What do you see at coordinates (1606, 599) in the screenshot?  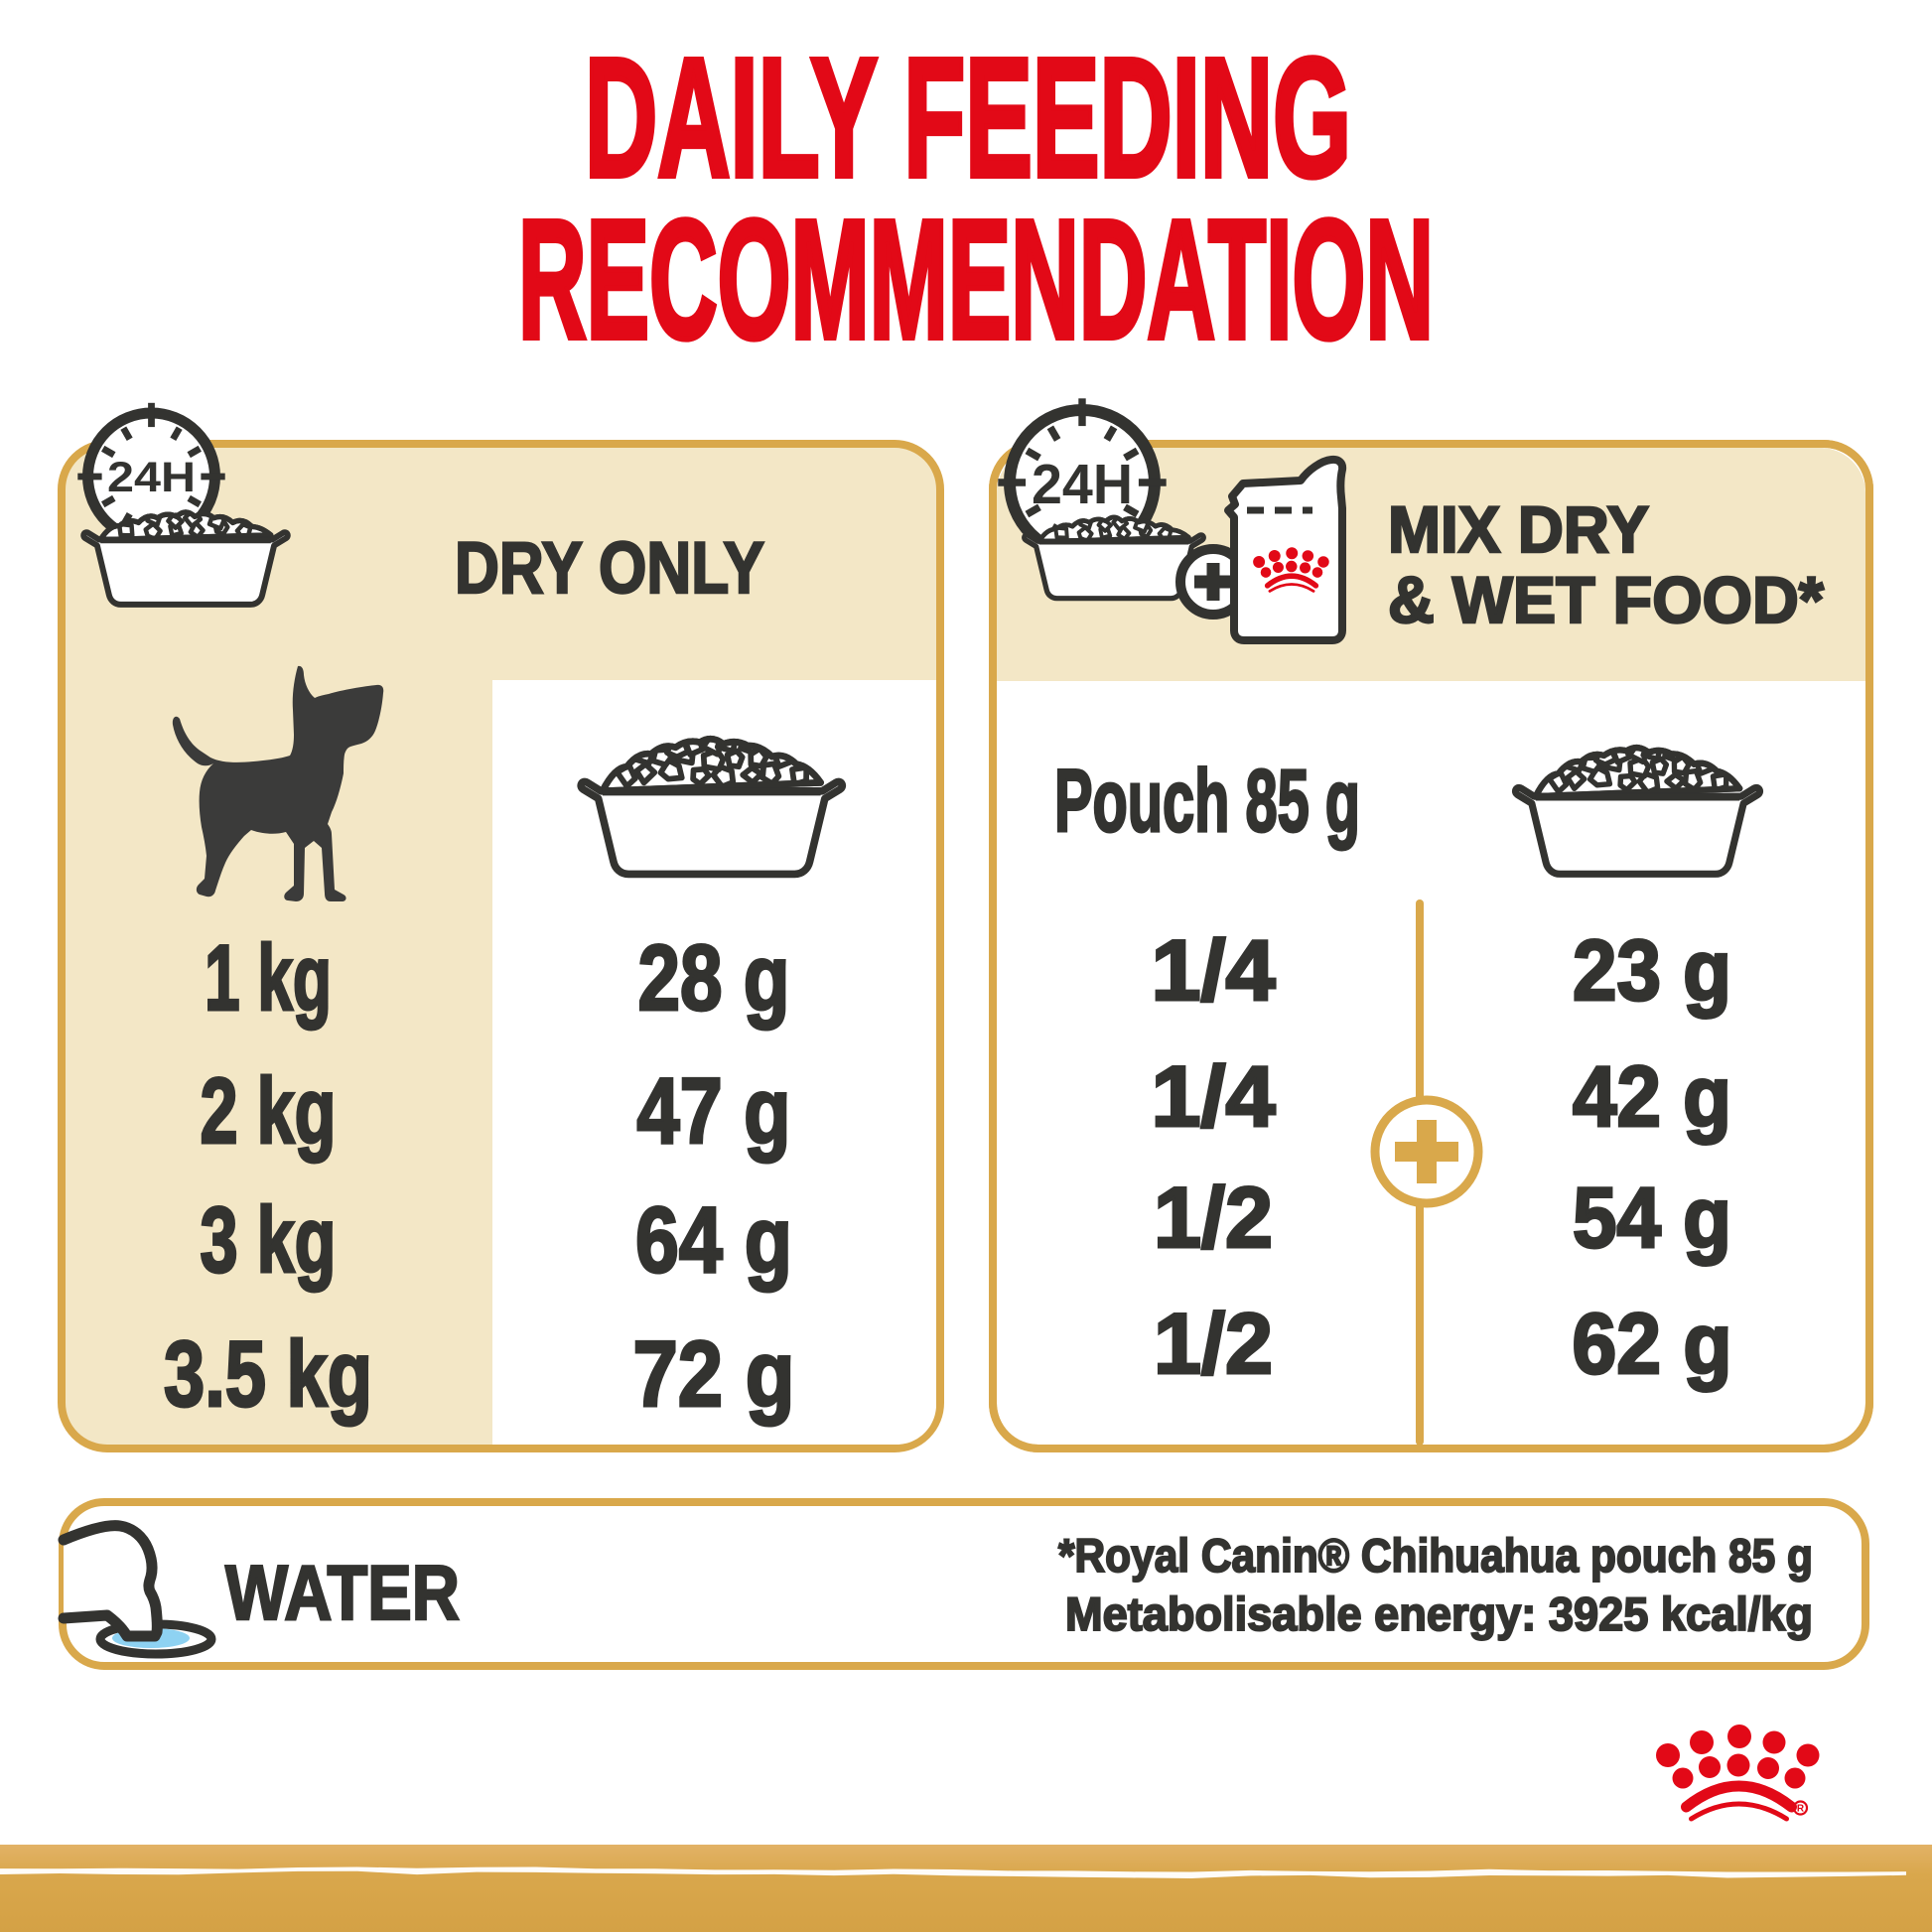 I see `svg-text: & WET FOOD*` at bounding box center [1606, 599].